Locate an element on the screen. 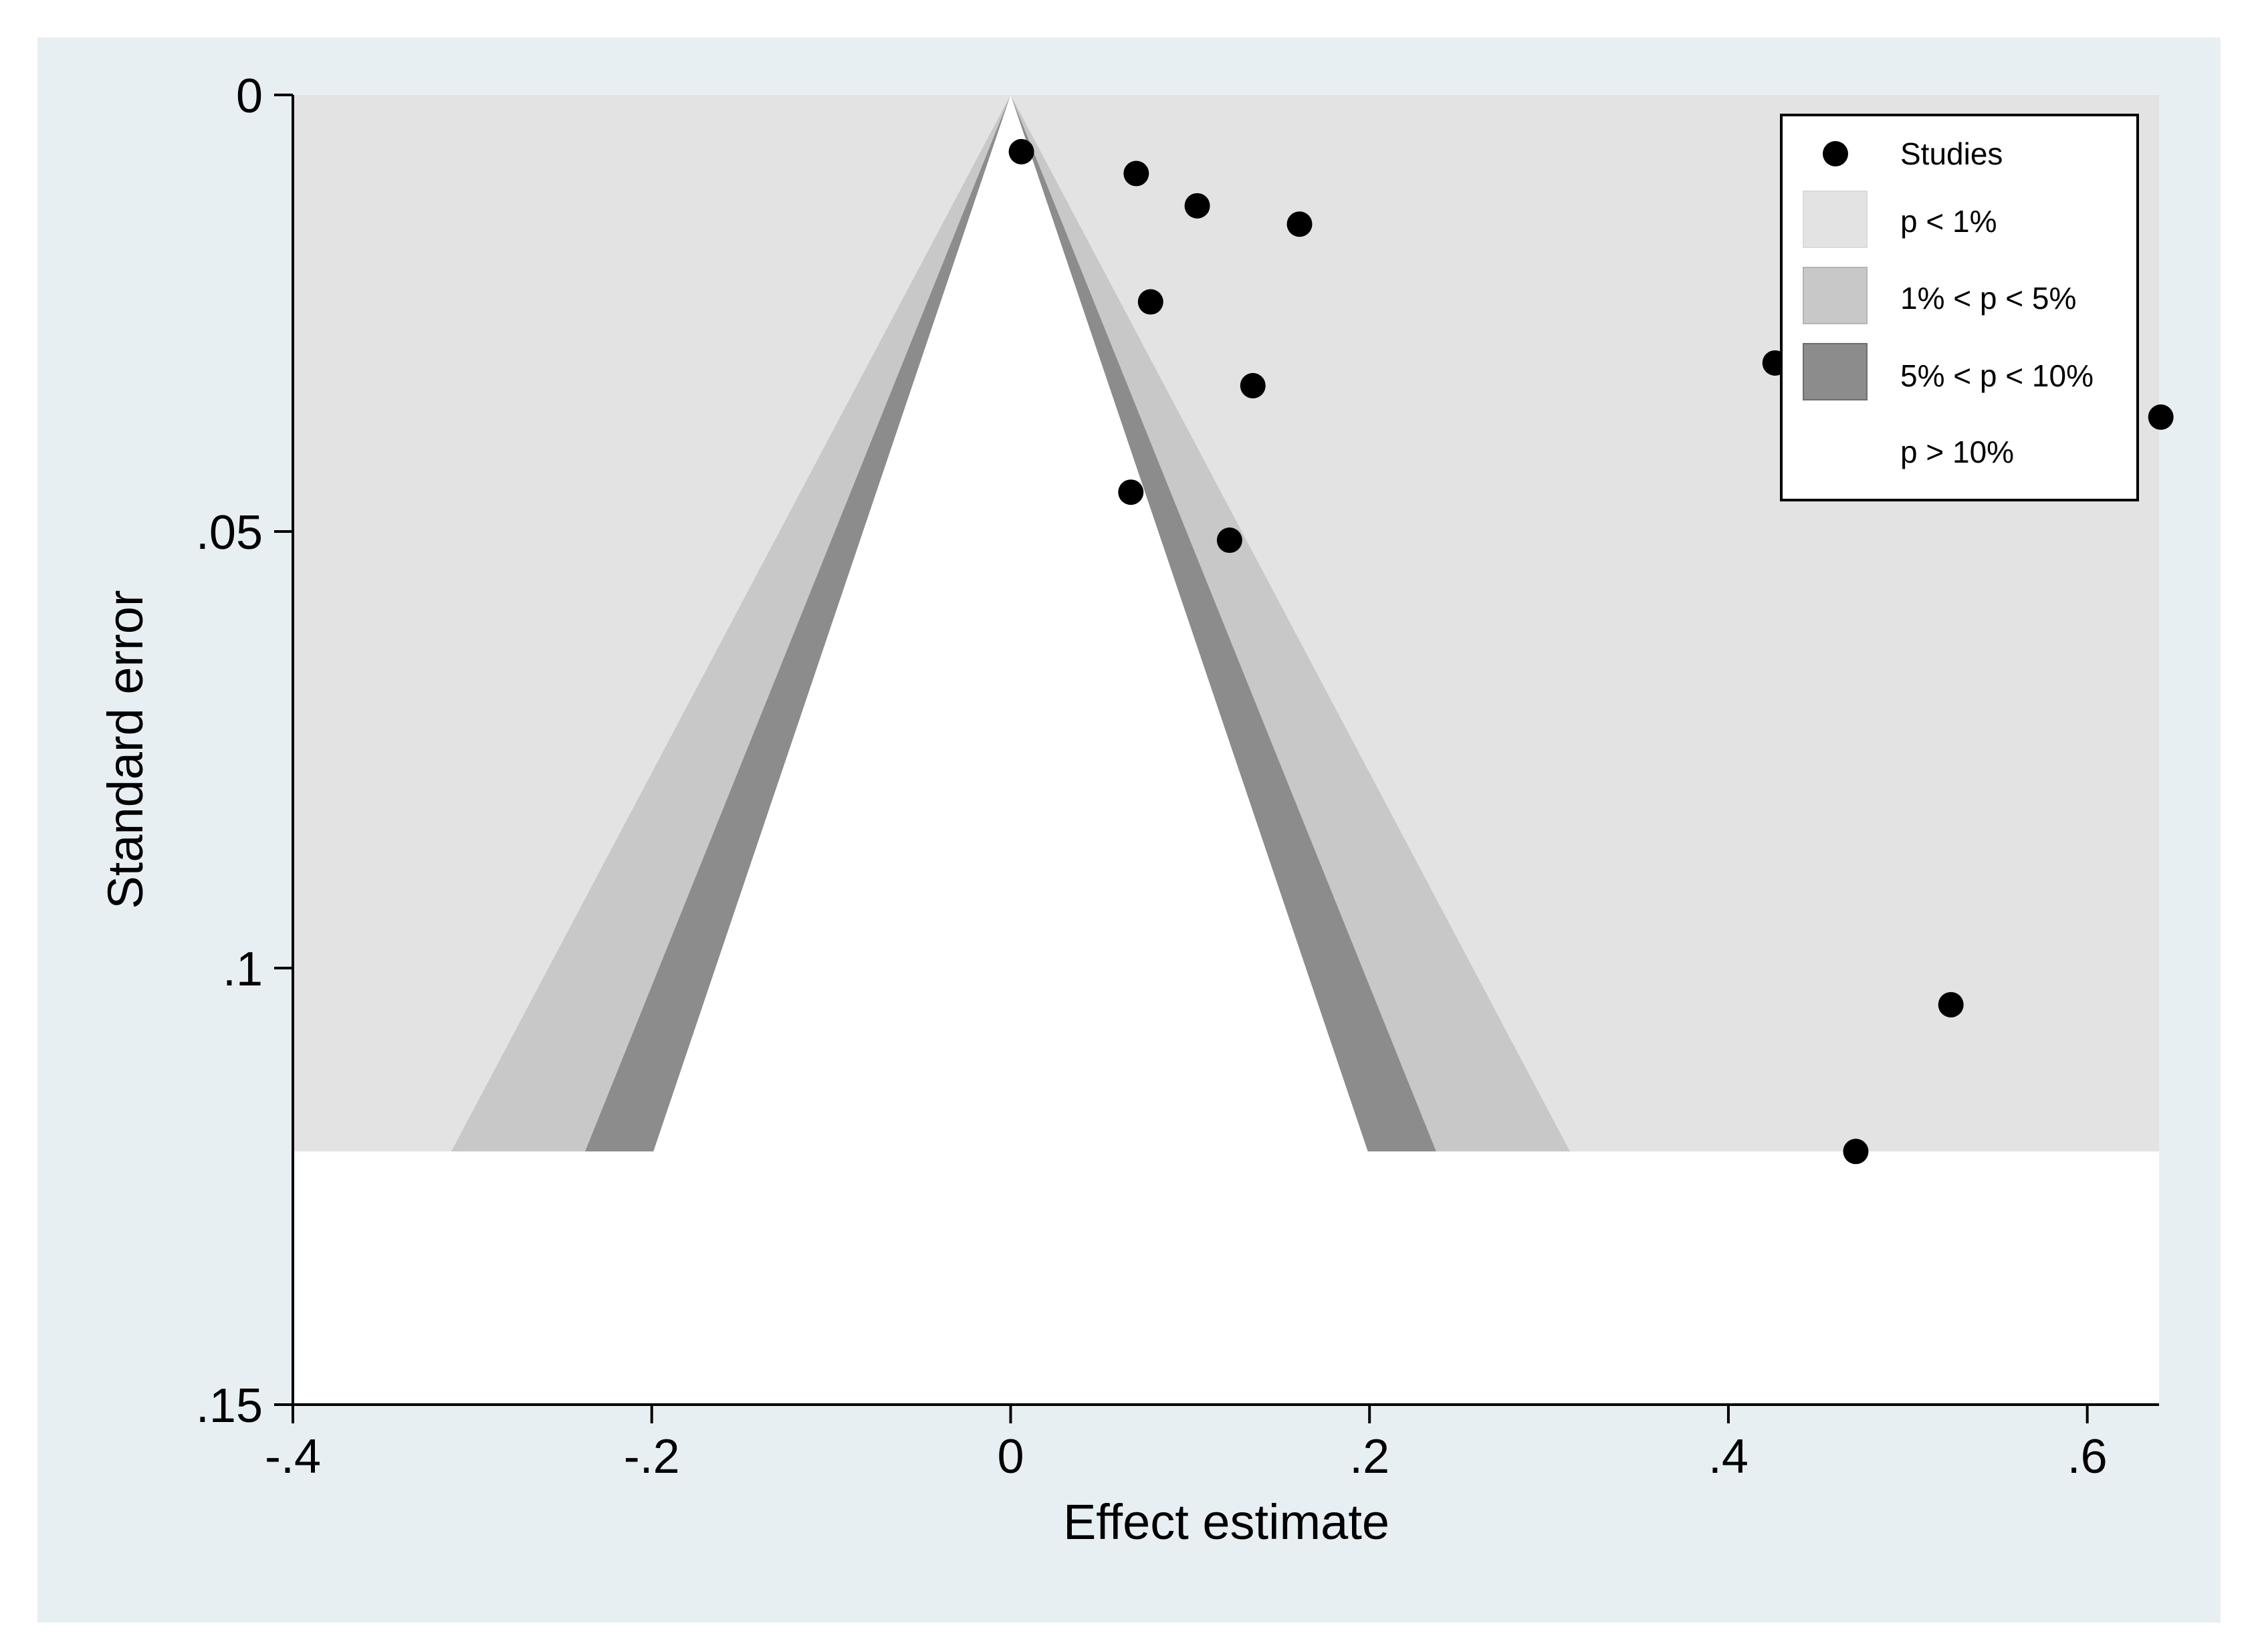 This screenshot has width=2254, height=1652. y-tick-label: .15 is located at coordinates (229, 1406).